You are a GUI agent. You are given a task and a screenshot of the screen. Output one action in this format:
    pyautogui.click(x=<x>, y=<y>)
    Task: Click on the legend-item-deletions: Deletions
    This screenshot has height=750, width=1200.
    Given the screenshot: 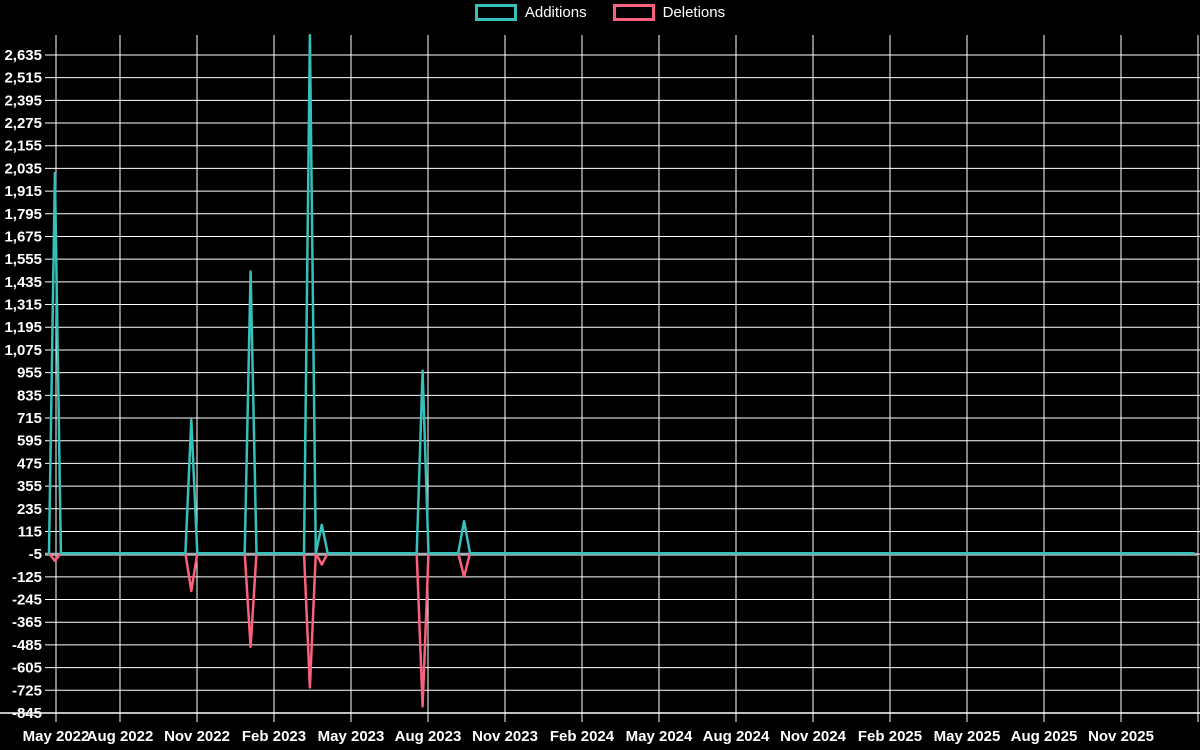 What is the action you would take?
    pyautogui.click(x=669, y=12)
    